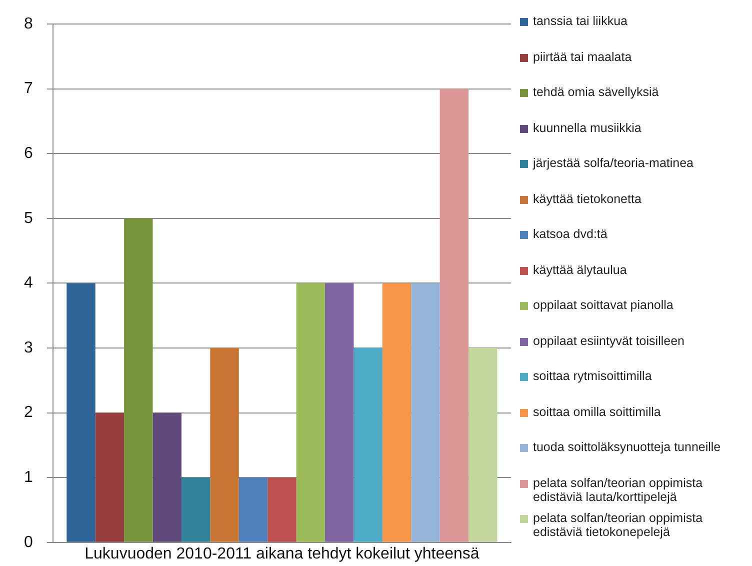 This screenshot has height=566, width=752. Describe the element at coordinates (28, 283) in the screenshot. I see `y-tick-label: 4` at that location.